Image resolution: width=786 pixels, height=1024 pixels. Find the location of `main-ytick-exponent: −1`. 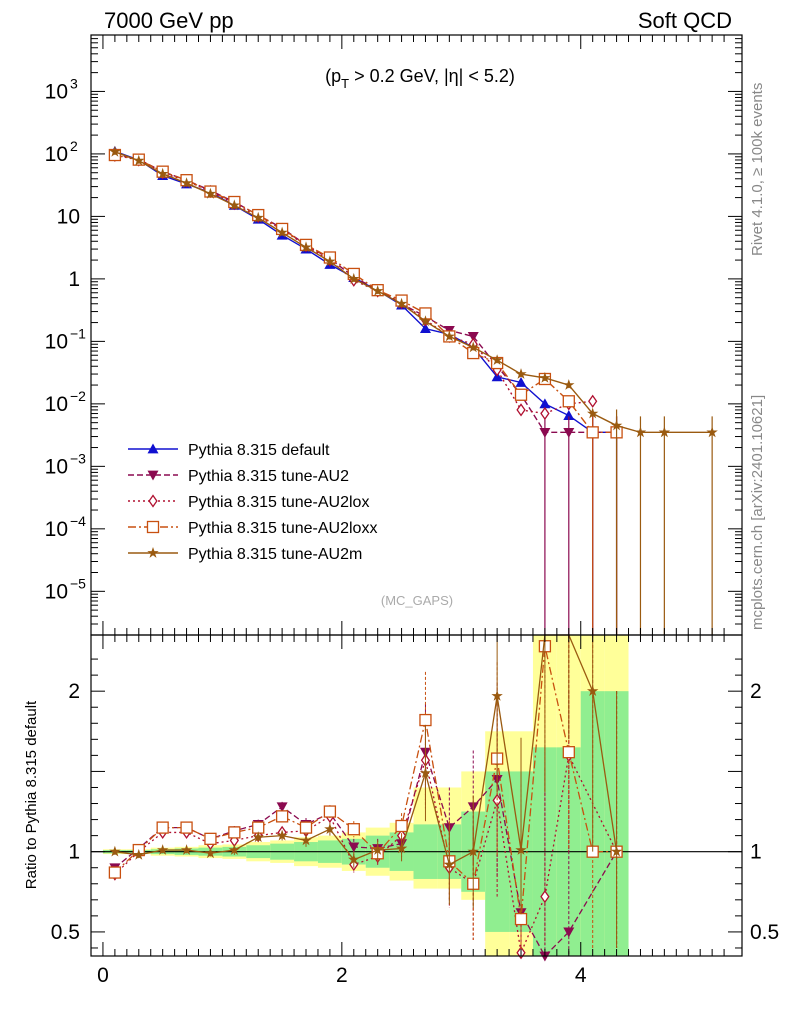

main-ytick-exponent: −1 is located at coordinates (78, 333).